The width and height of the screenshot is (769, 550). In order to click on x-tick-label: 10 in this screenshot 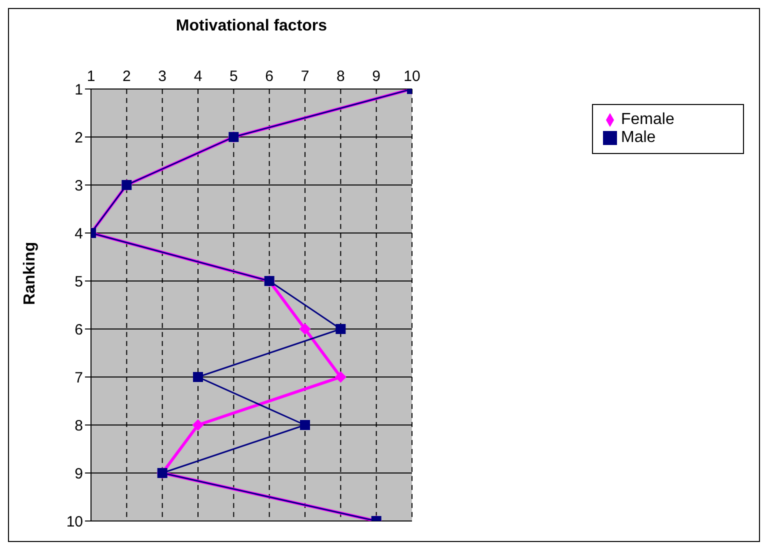, I will do `click(412, 76)`.